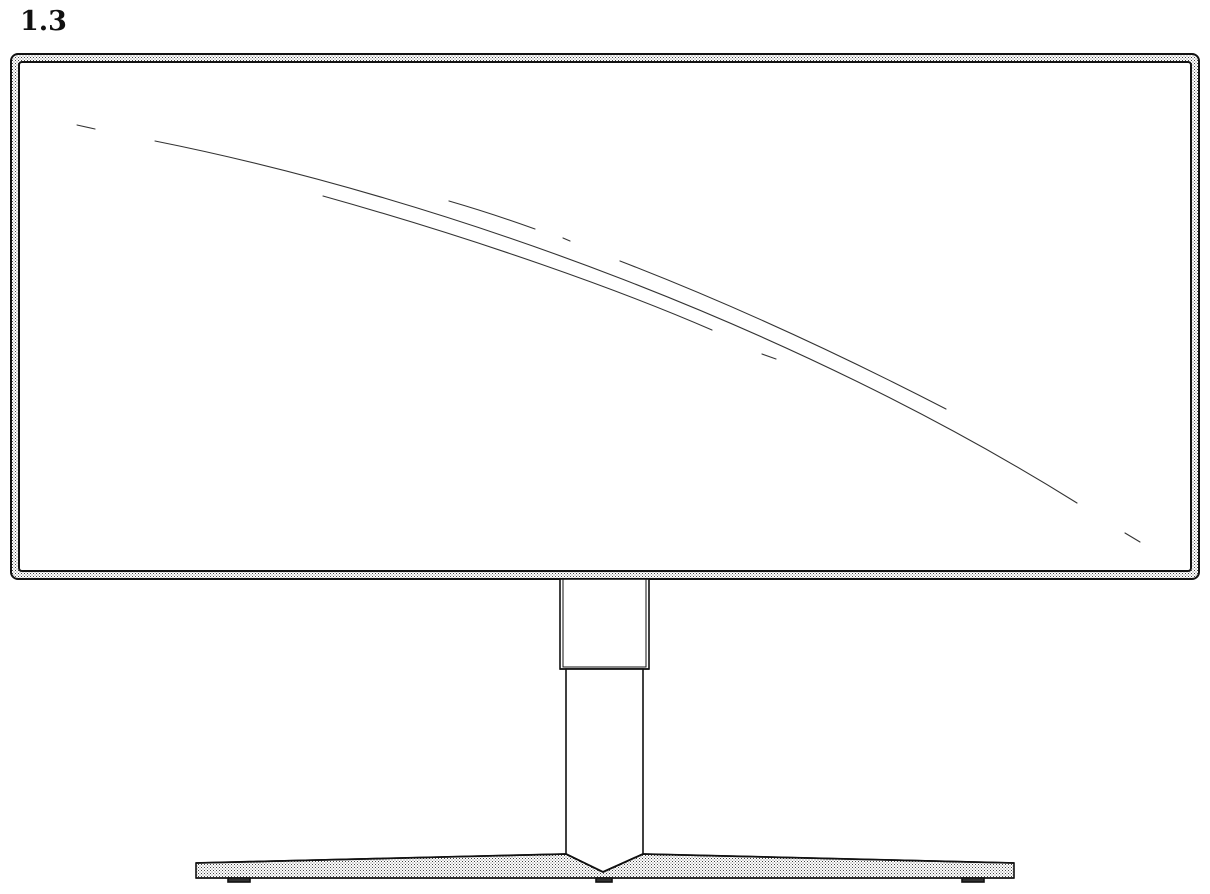  Describe the element at coordinates (239, 880) in the screenshot. I see `base-foot-left` at that location.